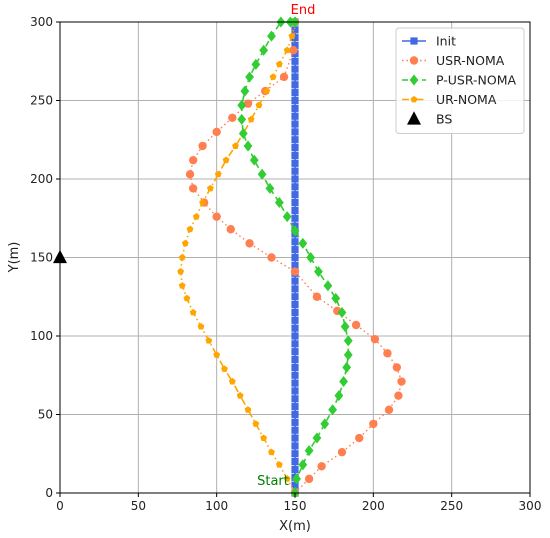 This screenshot has width=550, height=538. I want to click on legend: Init USR-NOMA P-USR-NOMA UR-NOMA BS, so click(460, 80).